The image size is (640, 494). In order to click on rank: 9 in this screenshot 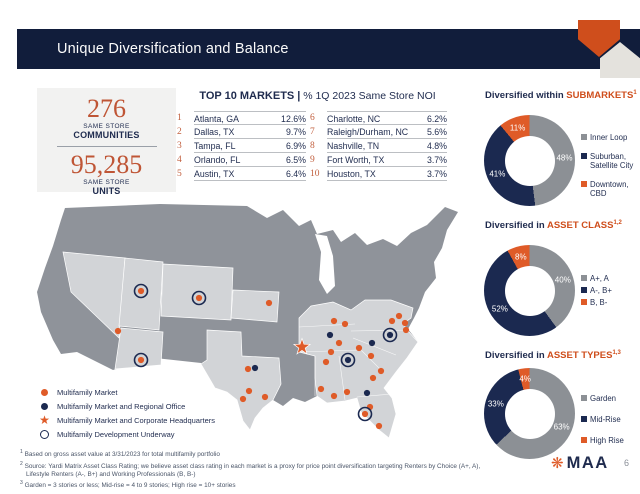, I will do `click(312, 160)`.